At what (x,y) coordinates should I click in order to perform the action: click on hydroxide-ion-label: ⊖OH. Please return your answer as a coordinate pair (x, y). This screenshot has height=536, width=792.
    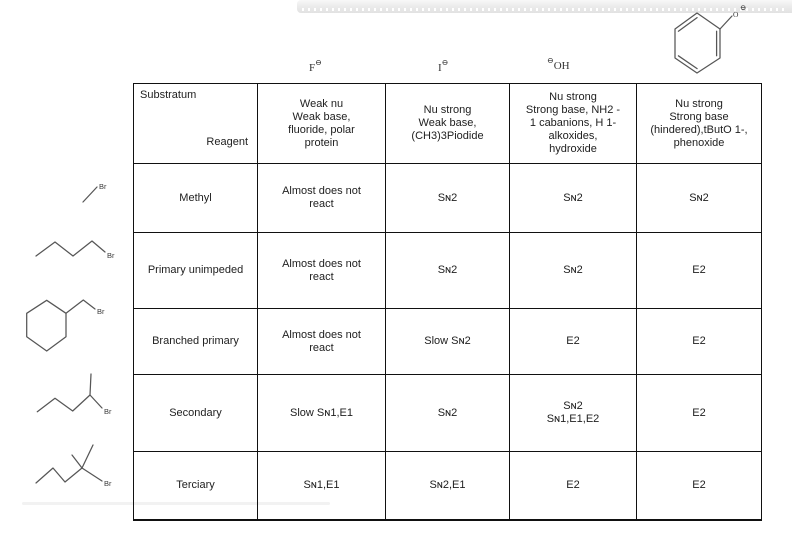
    Looking at the image, I should click on (558, 64).